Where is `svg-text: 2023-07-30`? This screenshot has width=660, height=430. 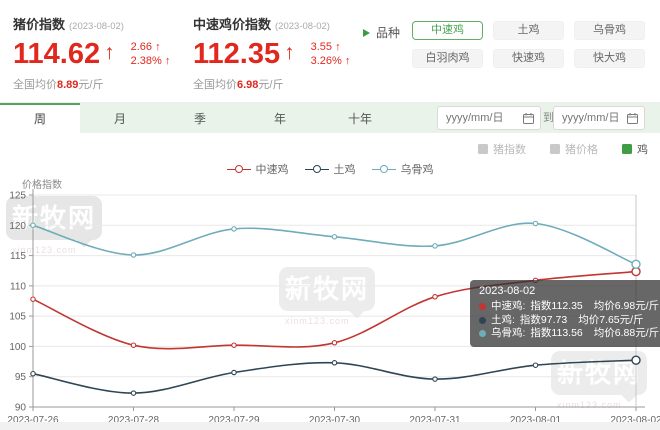 svg-text: 2023-07-30 is located at coordinates (335, 418).